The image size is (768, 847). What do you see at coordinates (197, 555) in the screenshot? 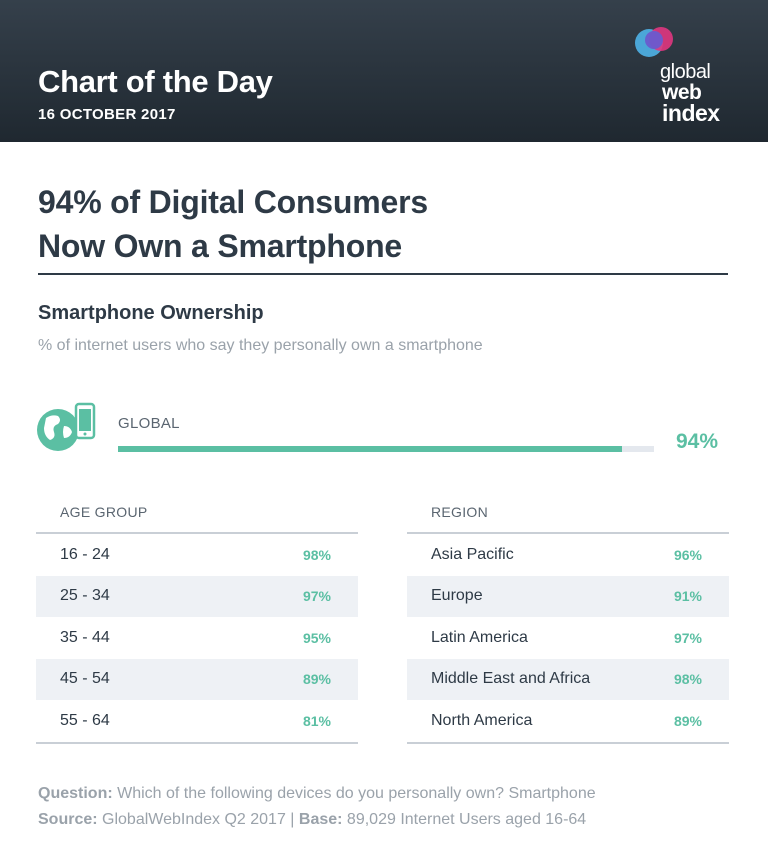
I see `table-row: 16 - 24 98%` at bounding box center [197, 555].